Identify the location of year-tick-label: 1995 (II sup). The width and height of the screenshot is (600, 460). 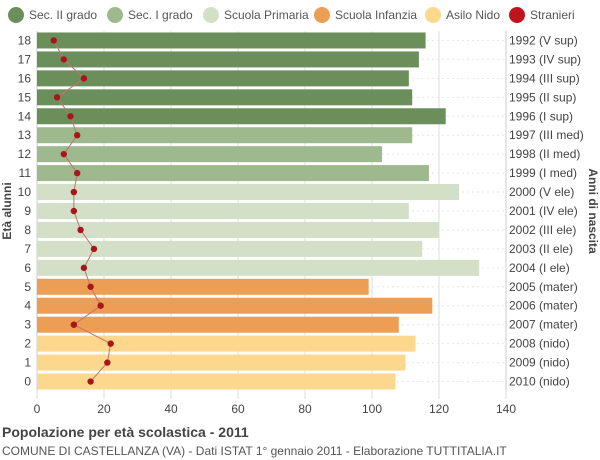
(542, 97).